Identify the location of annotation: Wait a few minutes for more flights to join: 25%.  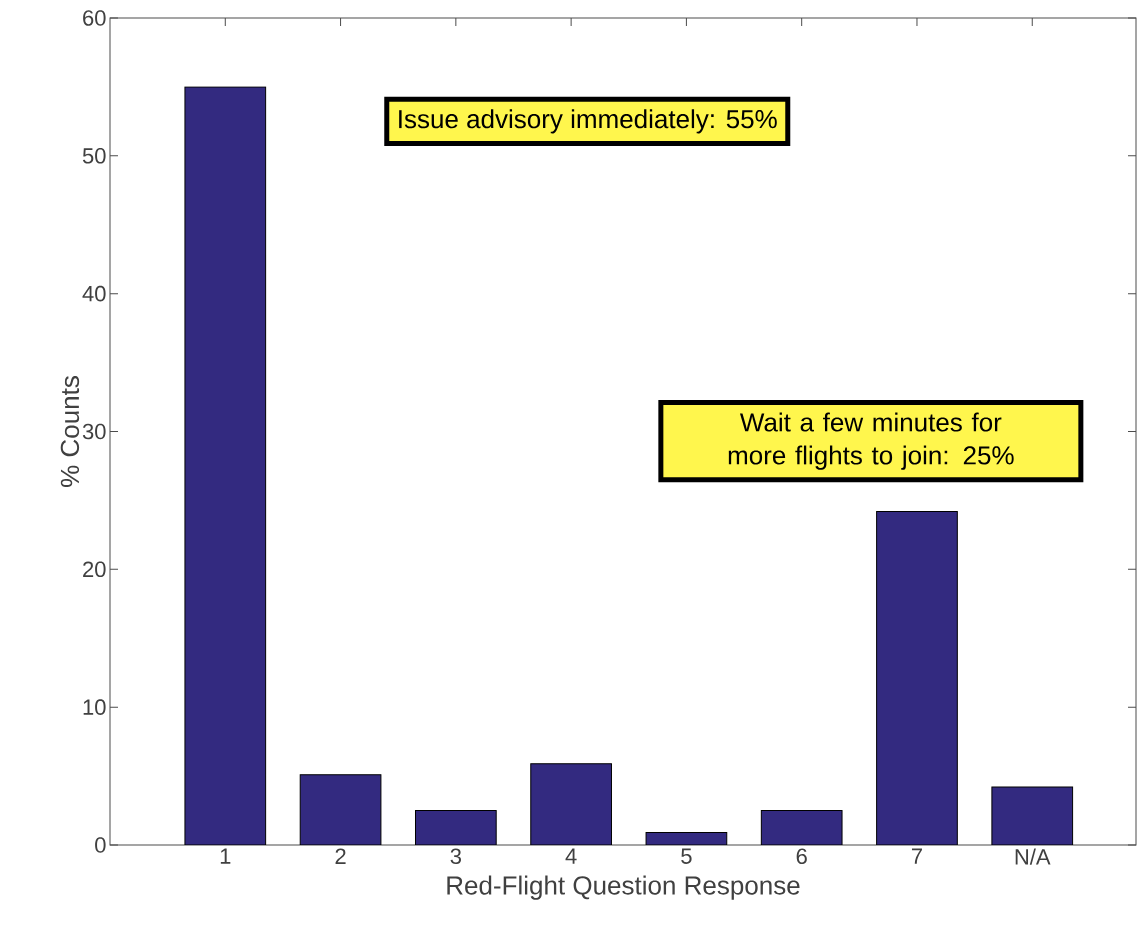
(871, 441).